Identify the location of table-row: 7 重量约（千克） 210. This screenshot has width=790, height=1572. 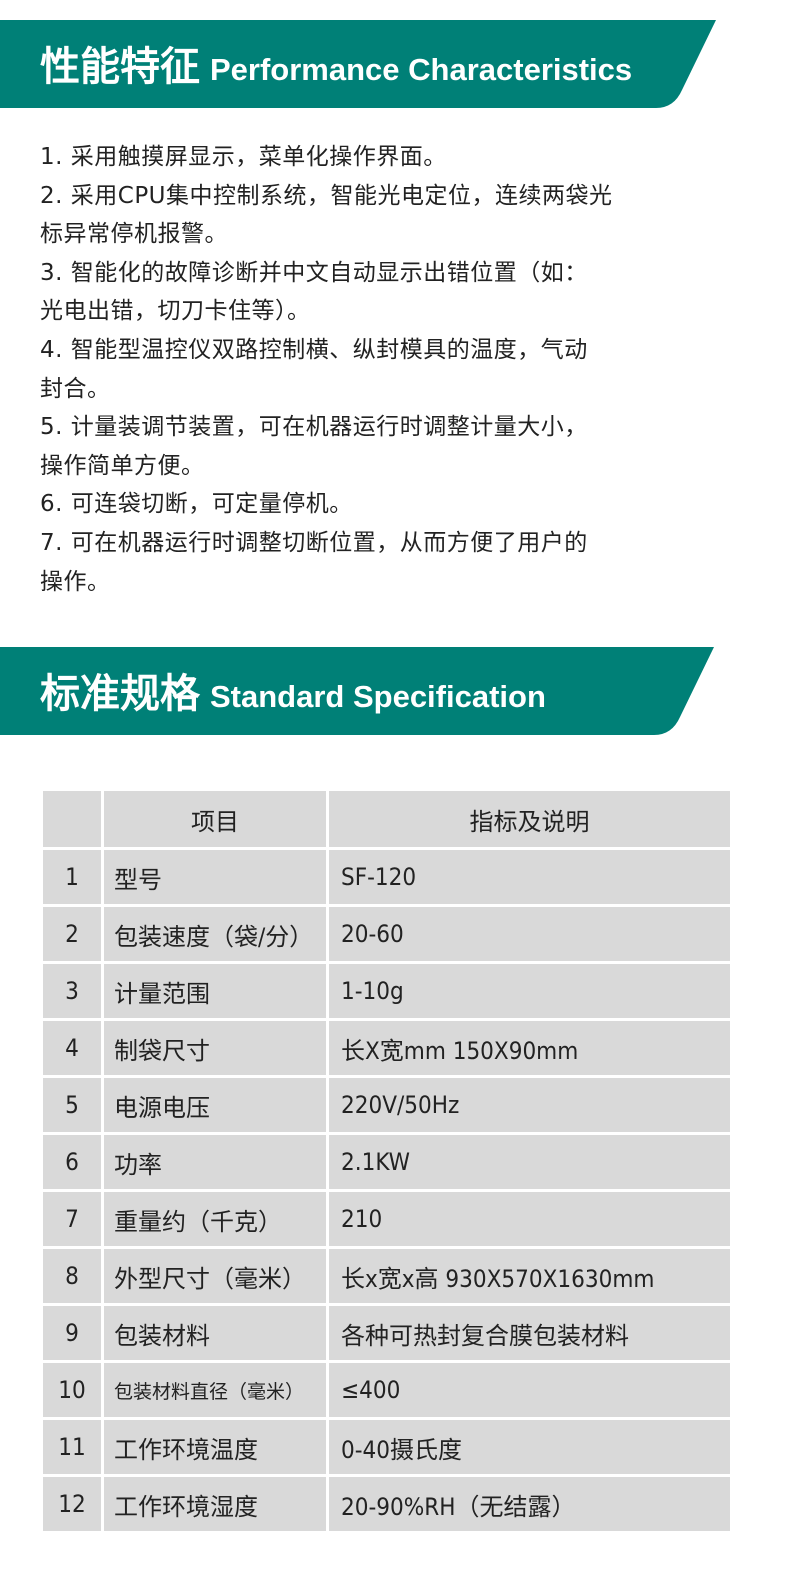
(386, 1219).